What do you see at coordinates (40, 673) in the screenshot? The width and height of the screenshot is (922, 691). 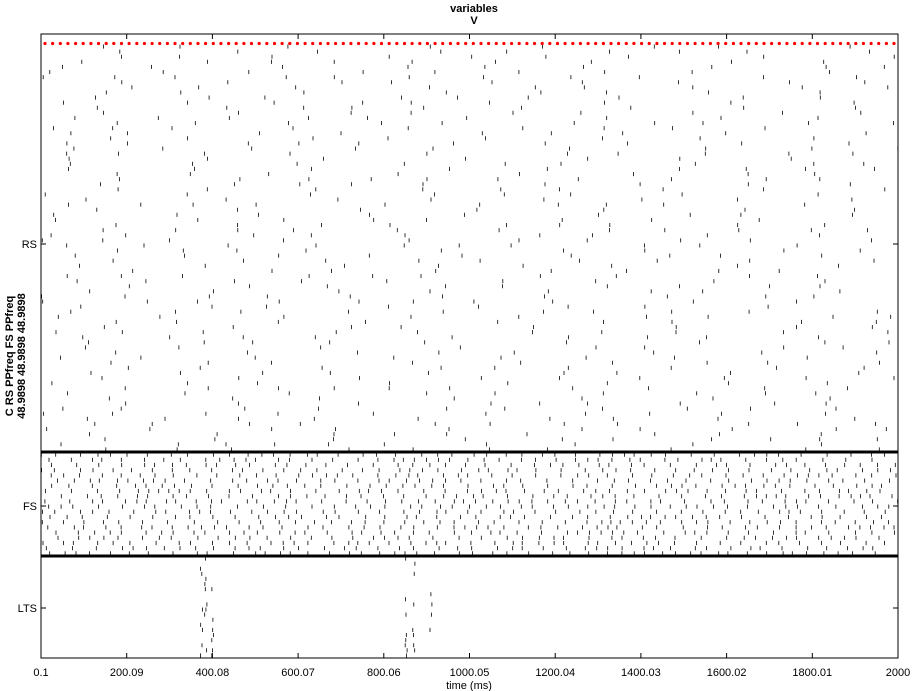 I see `x-tick-label: 0.1` at bounding box center [40, 673].